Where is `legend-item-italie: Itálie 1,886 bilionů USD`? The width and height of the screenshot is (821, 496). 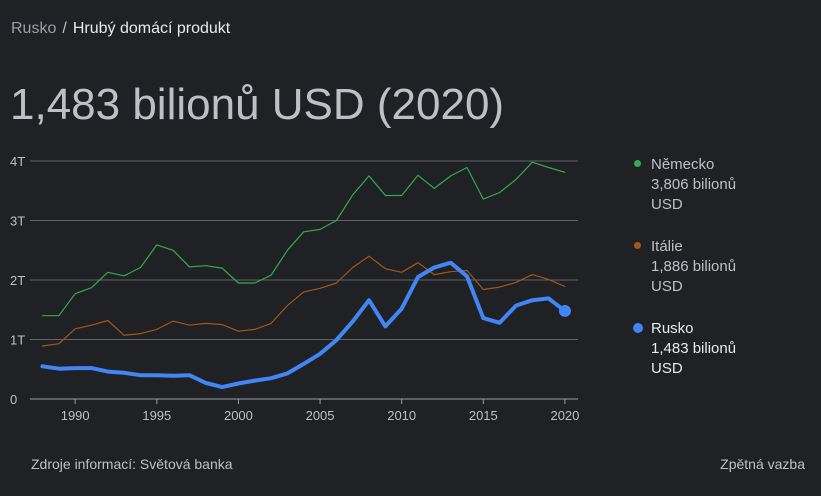
legend-item-italie: Itálie 1,886 bilionů USD is located at coordinates (724, 267).